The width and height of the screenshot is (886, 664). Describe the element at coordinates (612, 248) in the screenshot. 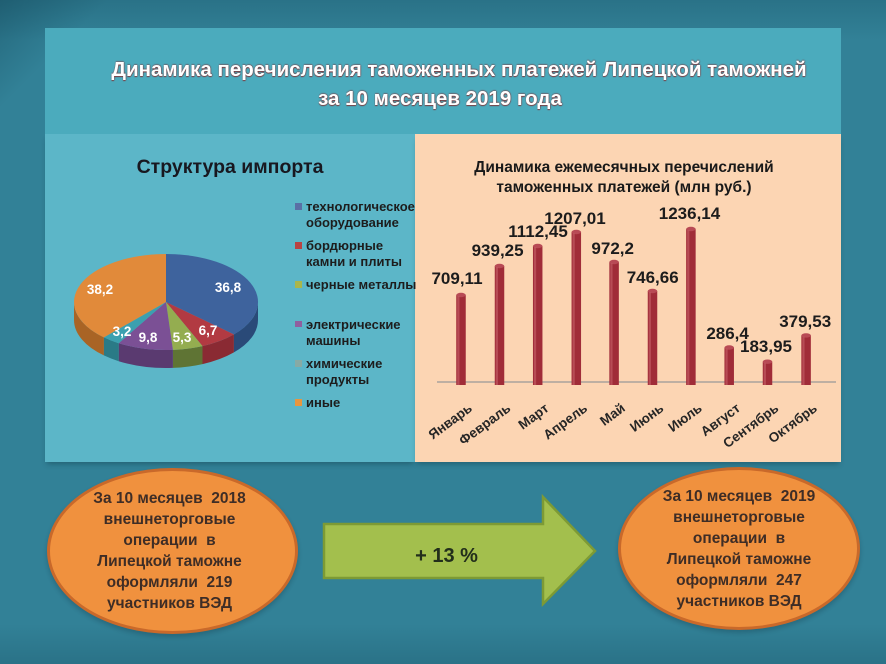

I see `svg-text: 972,2` at that location.